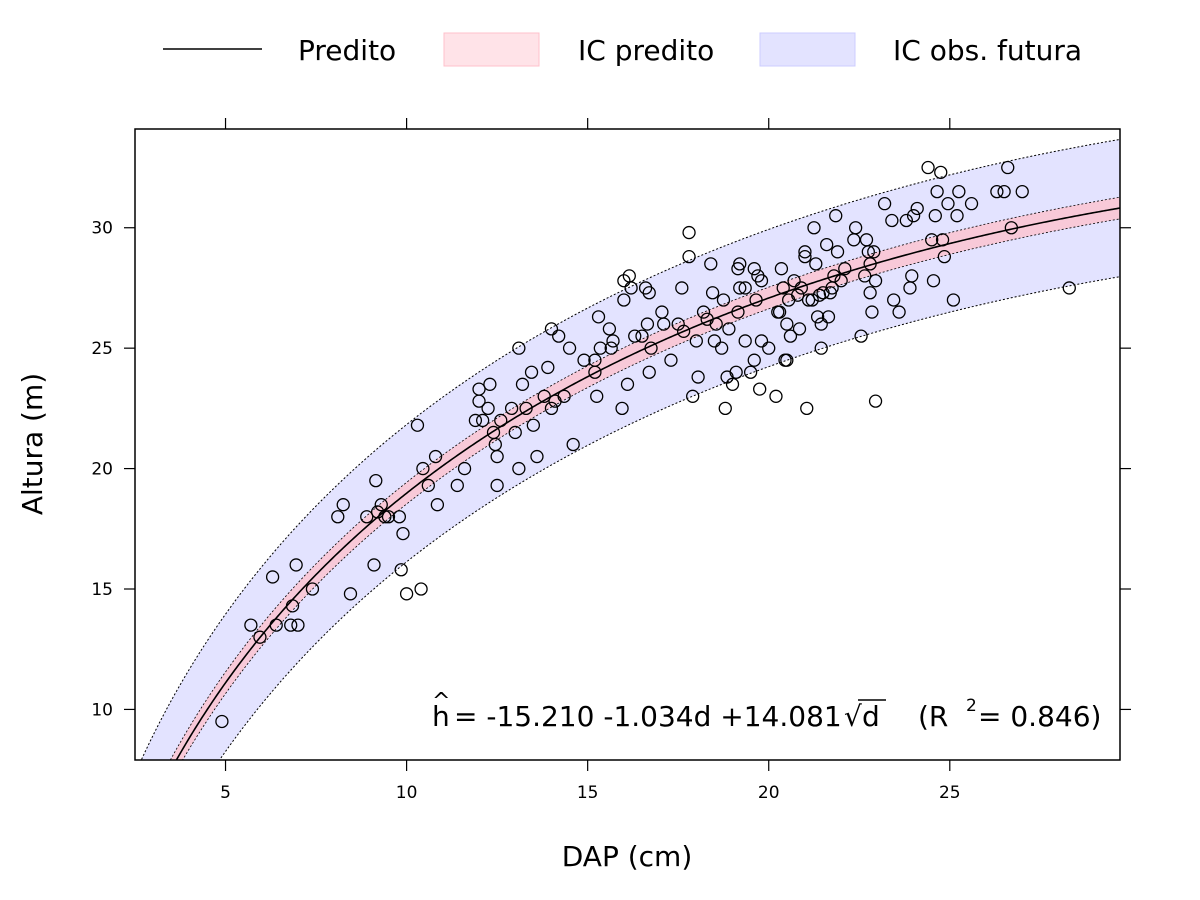 The height and width of the screenshot is (900, 1200). I want to click on y-tick-label: 15, so click(102, 590).